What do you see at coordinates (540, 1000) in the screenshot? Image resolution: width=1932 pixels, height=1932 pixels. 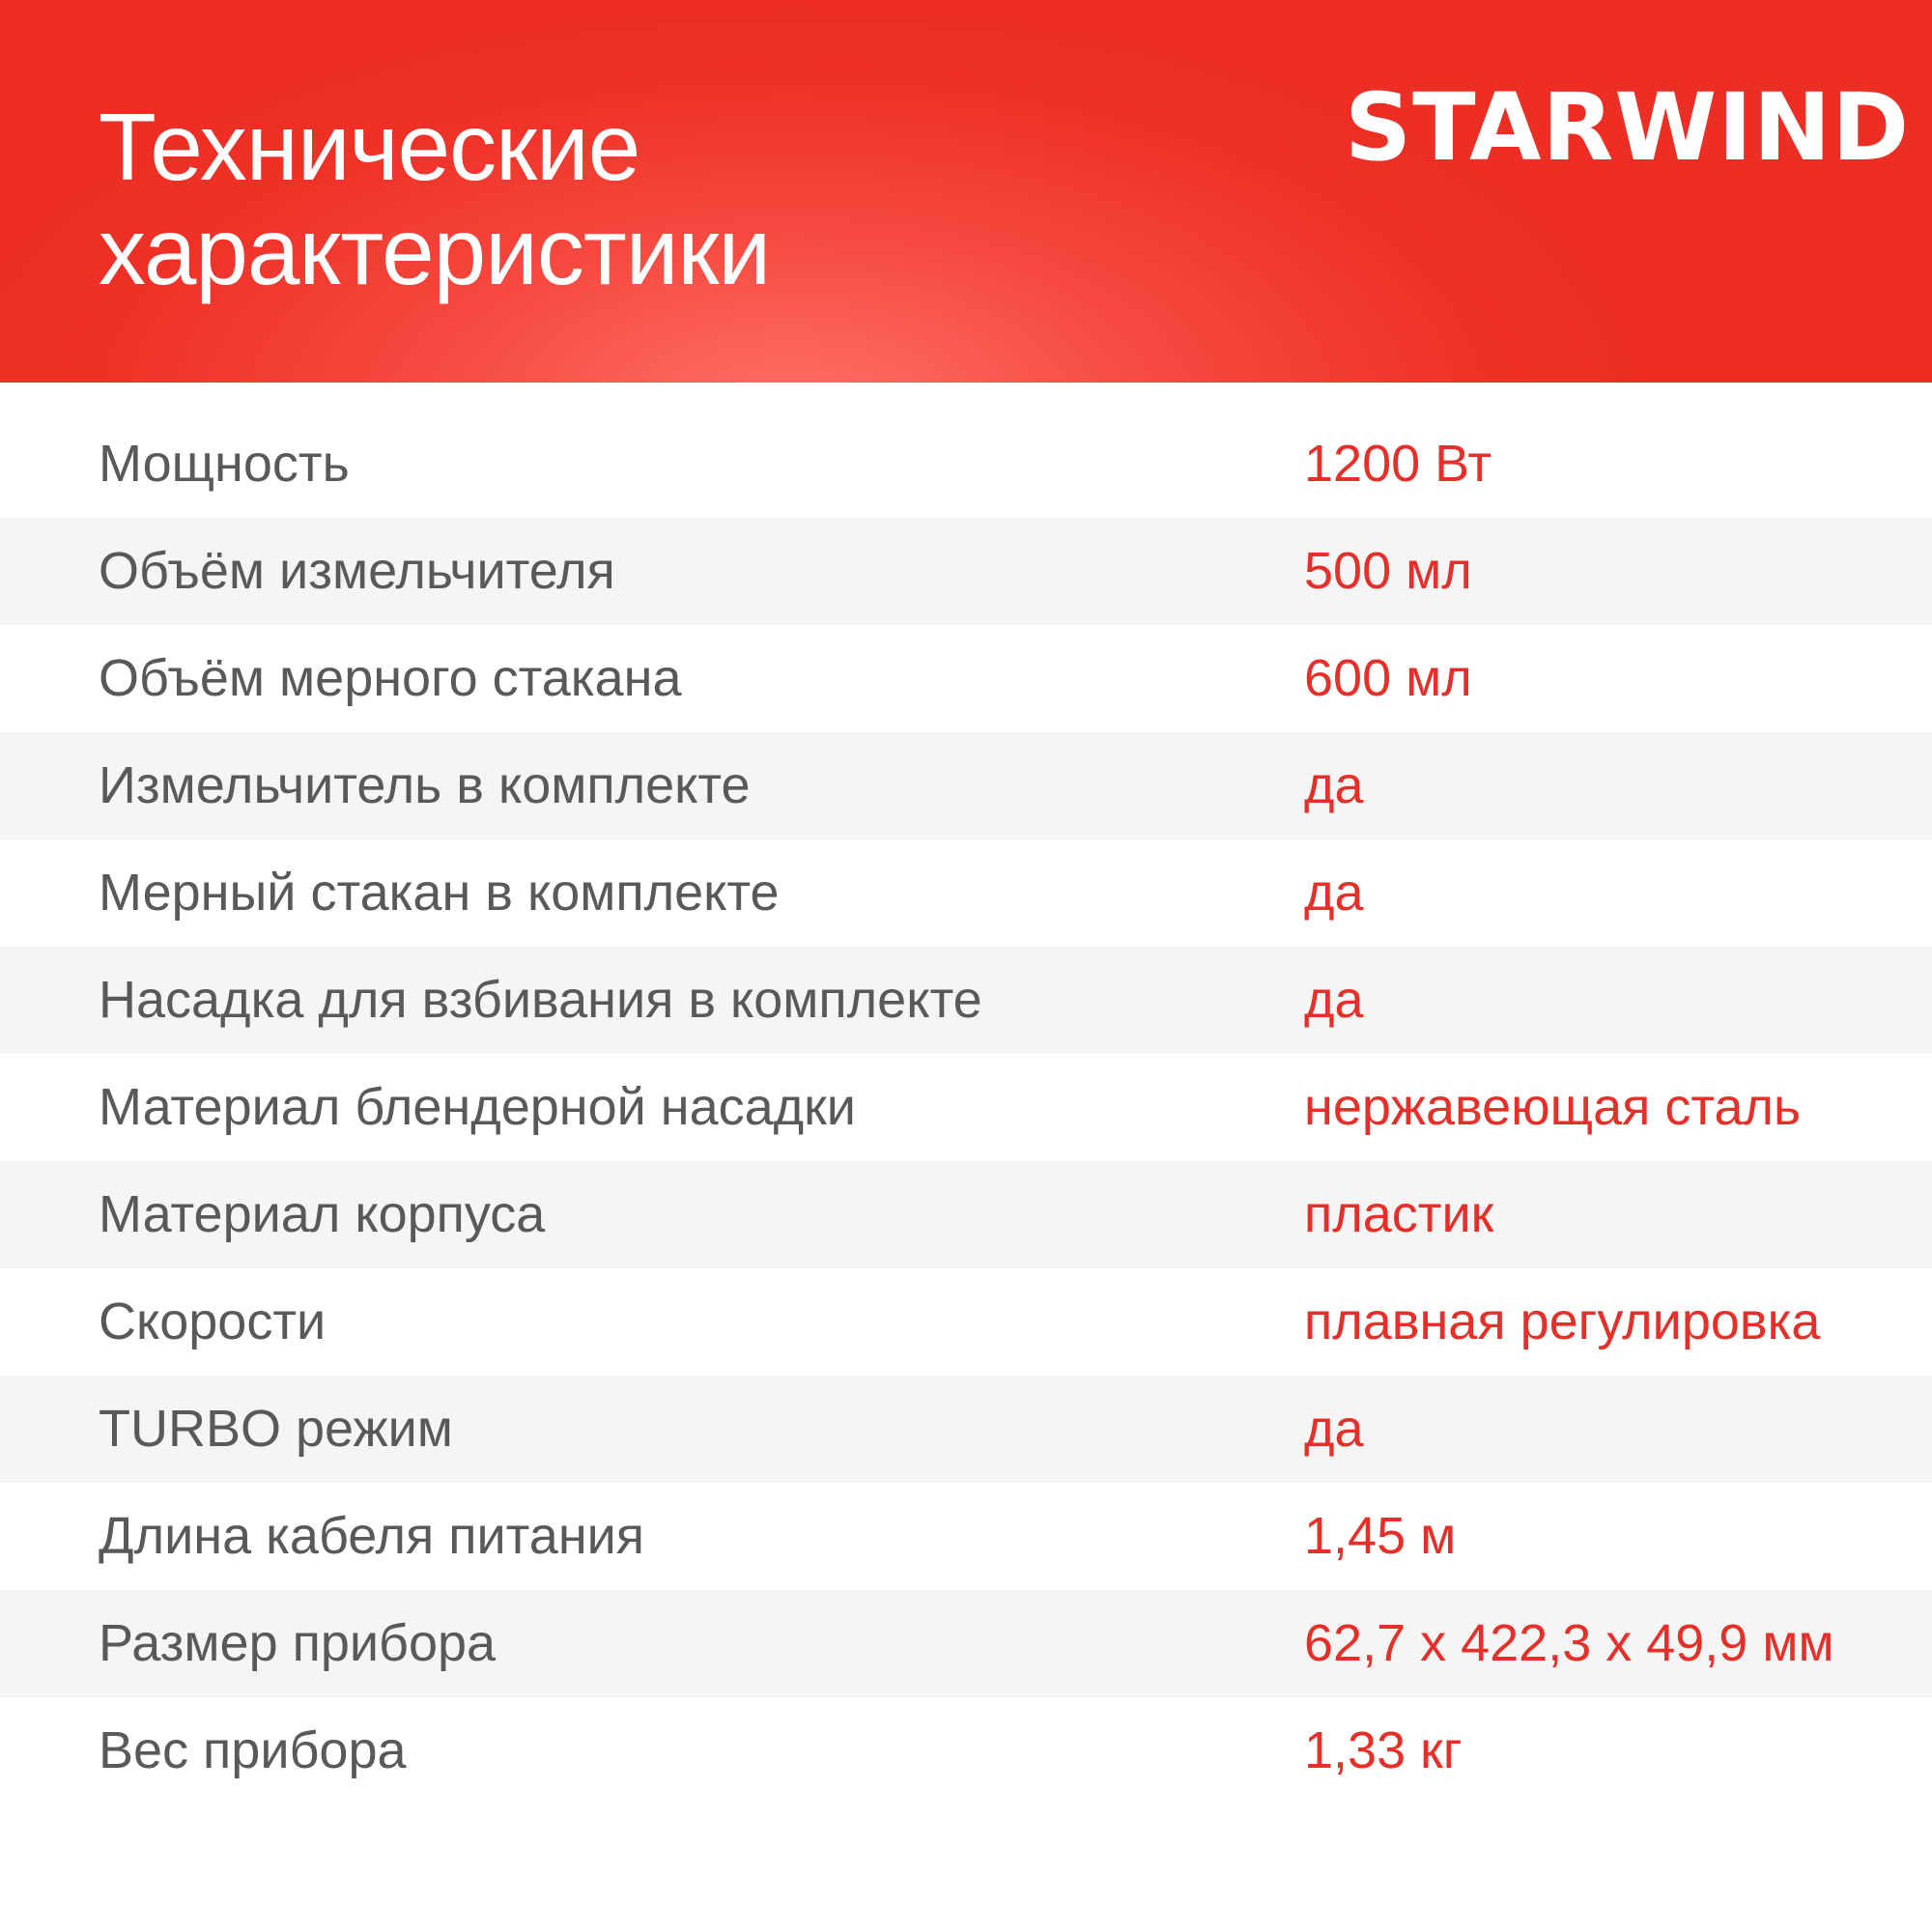 I see `spec-label: Насадка для взбивания в комплекте` at bounding box center [540, 1000].